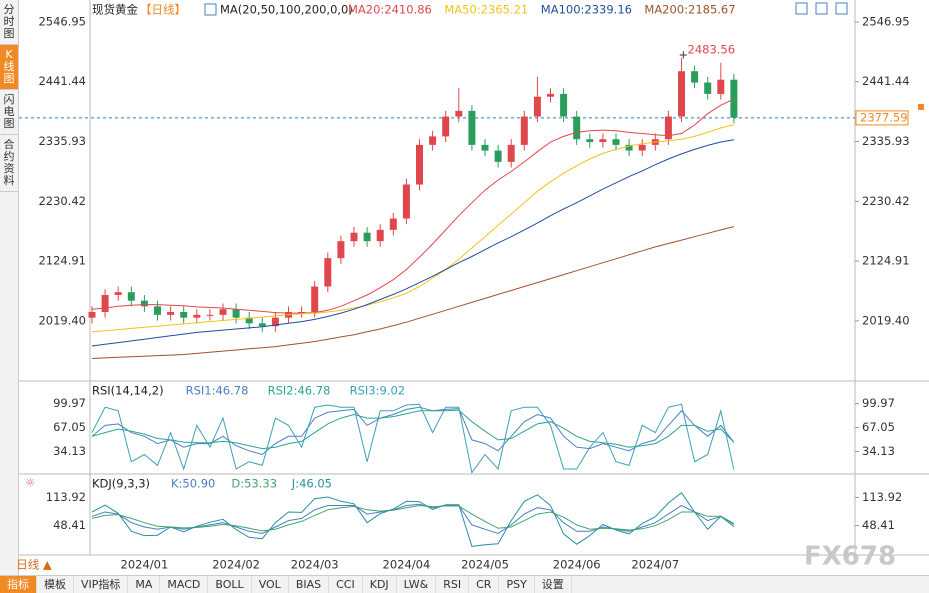 The height and width of the screenshot is (593, 929). Describe the element at coordinates (886, 261) in the screenshot. I see `y-tick-label: 2124.91` at that location.